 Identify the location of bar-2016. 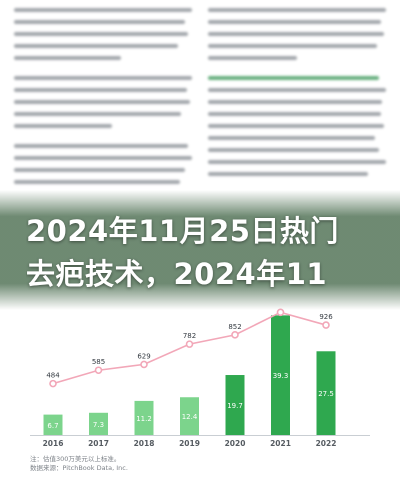
(53, 424).